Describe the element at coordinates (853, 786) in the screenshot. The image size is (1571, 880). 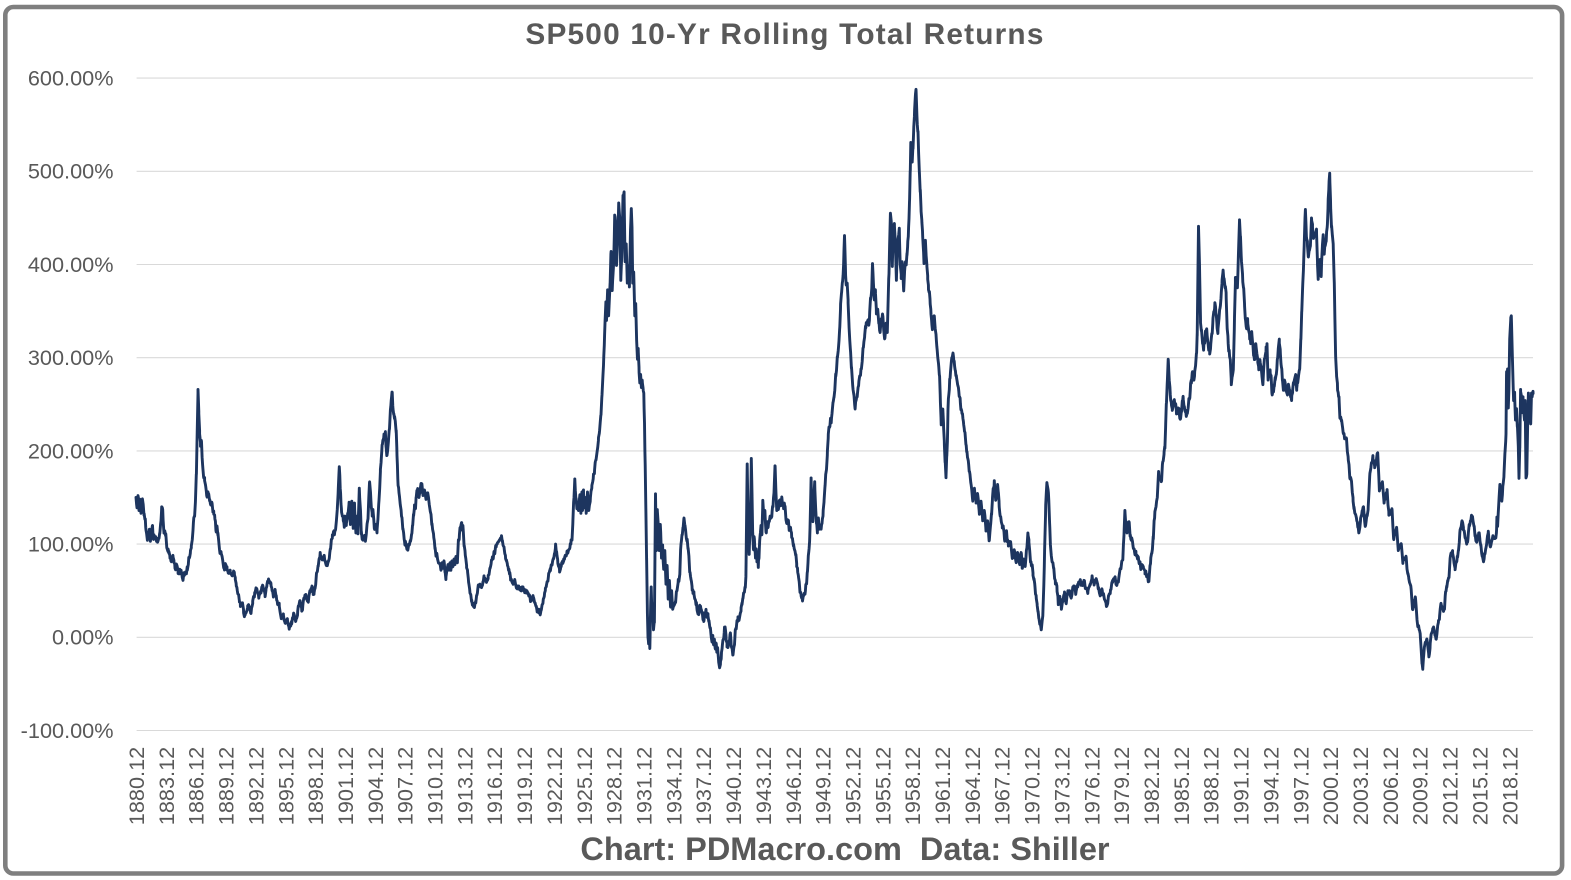
I see `svg-text: 1952.12` at that location.